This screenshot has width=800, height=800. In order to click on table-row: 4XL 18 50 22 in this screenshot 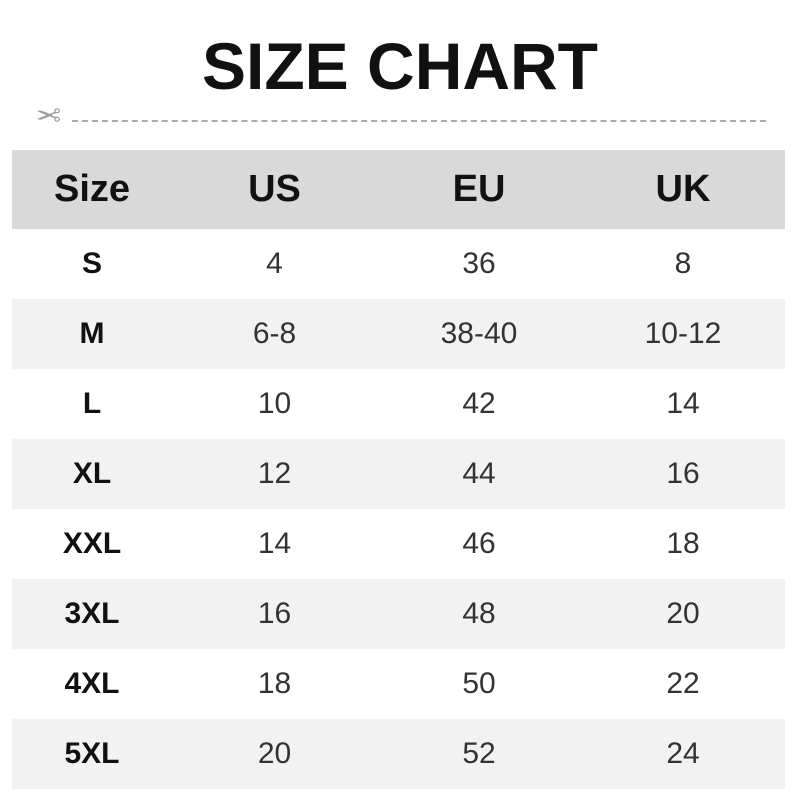, I will do `click(398, 684)`.